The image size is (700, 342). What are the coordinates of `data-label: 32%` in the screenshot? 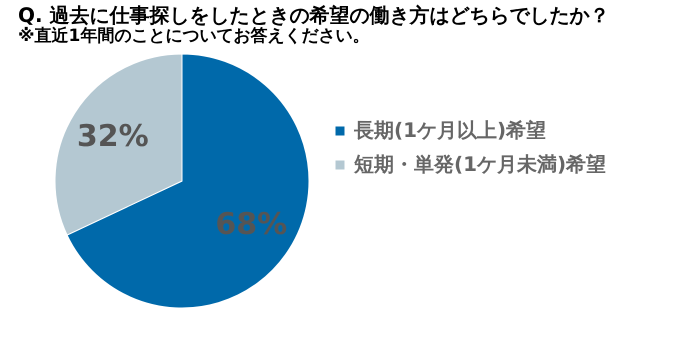 It's located at (112, 136).